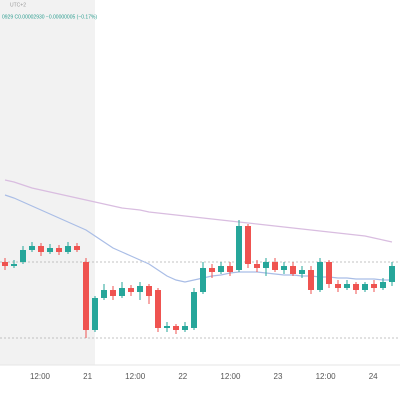 Image resolution: width=400 pixels, height=400 pixels. Describe the element at coordinates (49, 17) in the screenshot. I see `header: 0929 C0.00002930 −0.00000005 (−0.17%)` at that location.